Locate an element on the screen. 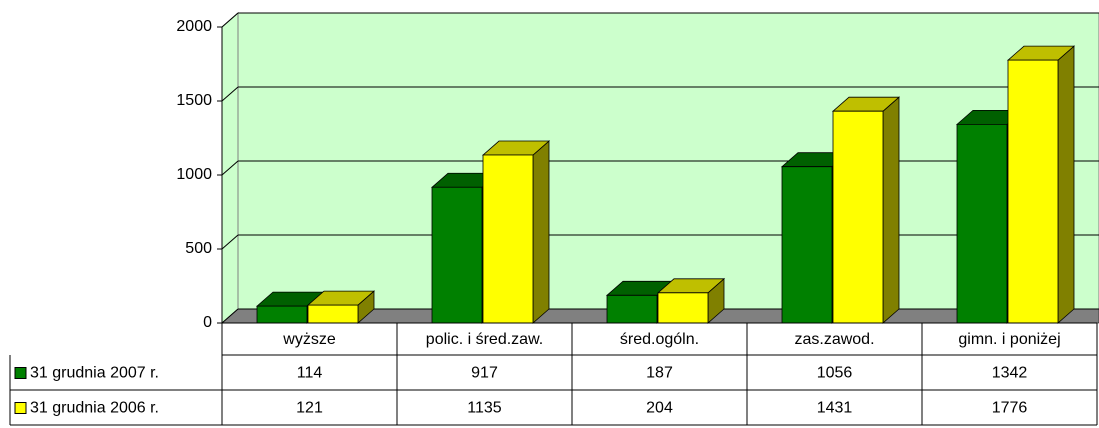 The width and height of the screenshot is (1099, 428). x-tick-label: gimn. i poniżej is located at coordinates (1009, 339).